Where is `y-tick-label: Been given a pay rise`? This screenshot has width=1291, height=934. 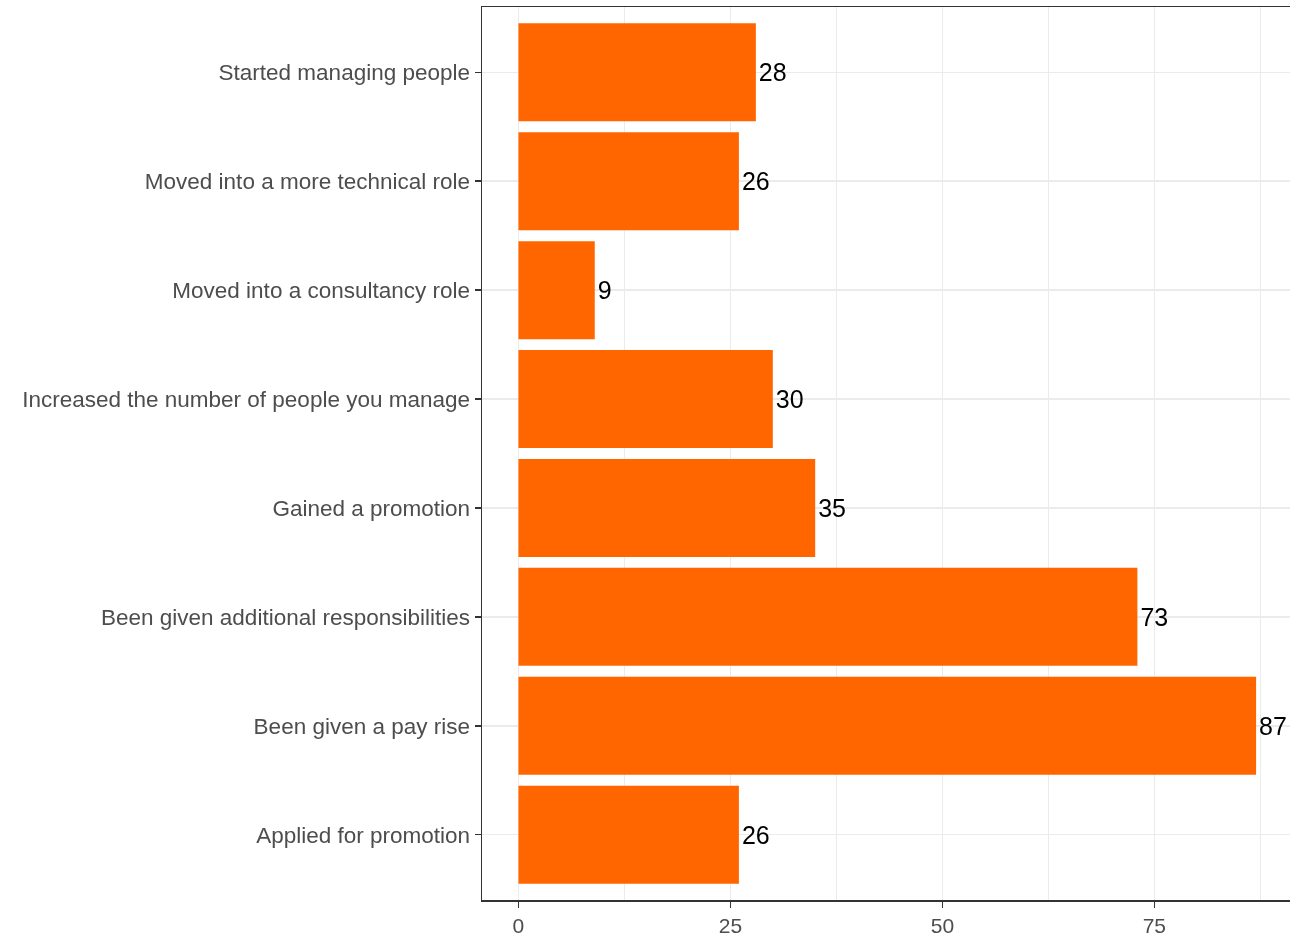 y-tick-label: Been given a pay rise is located at coordinates (361, 726).